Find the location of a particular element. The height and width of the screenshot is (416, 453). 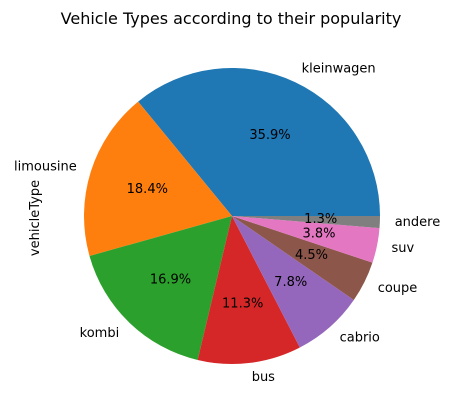

pie-slice-suv is located at coordinates (306, 239).